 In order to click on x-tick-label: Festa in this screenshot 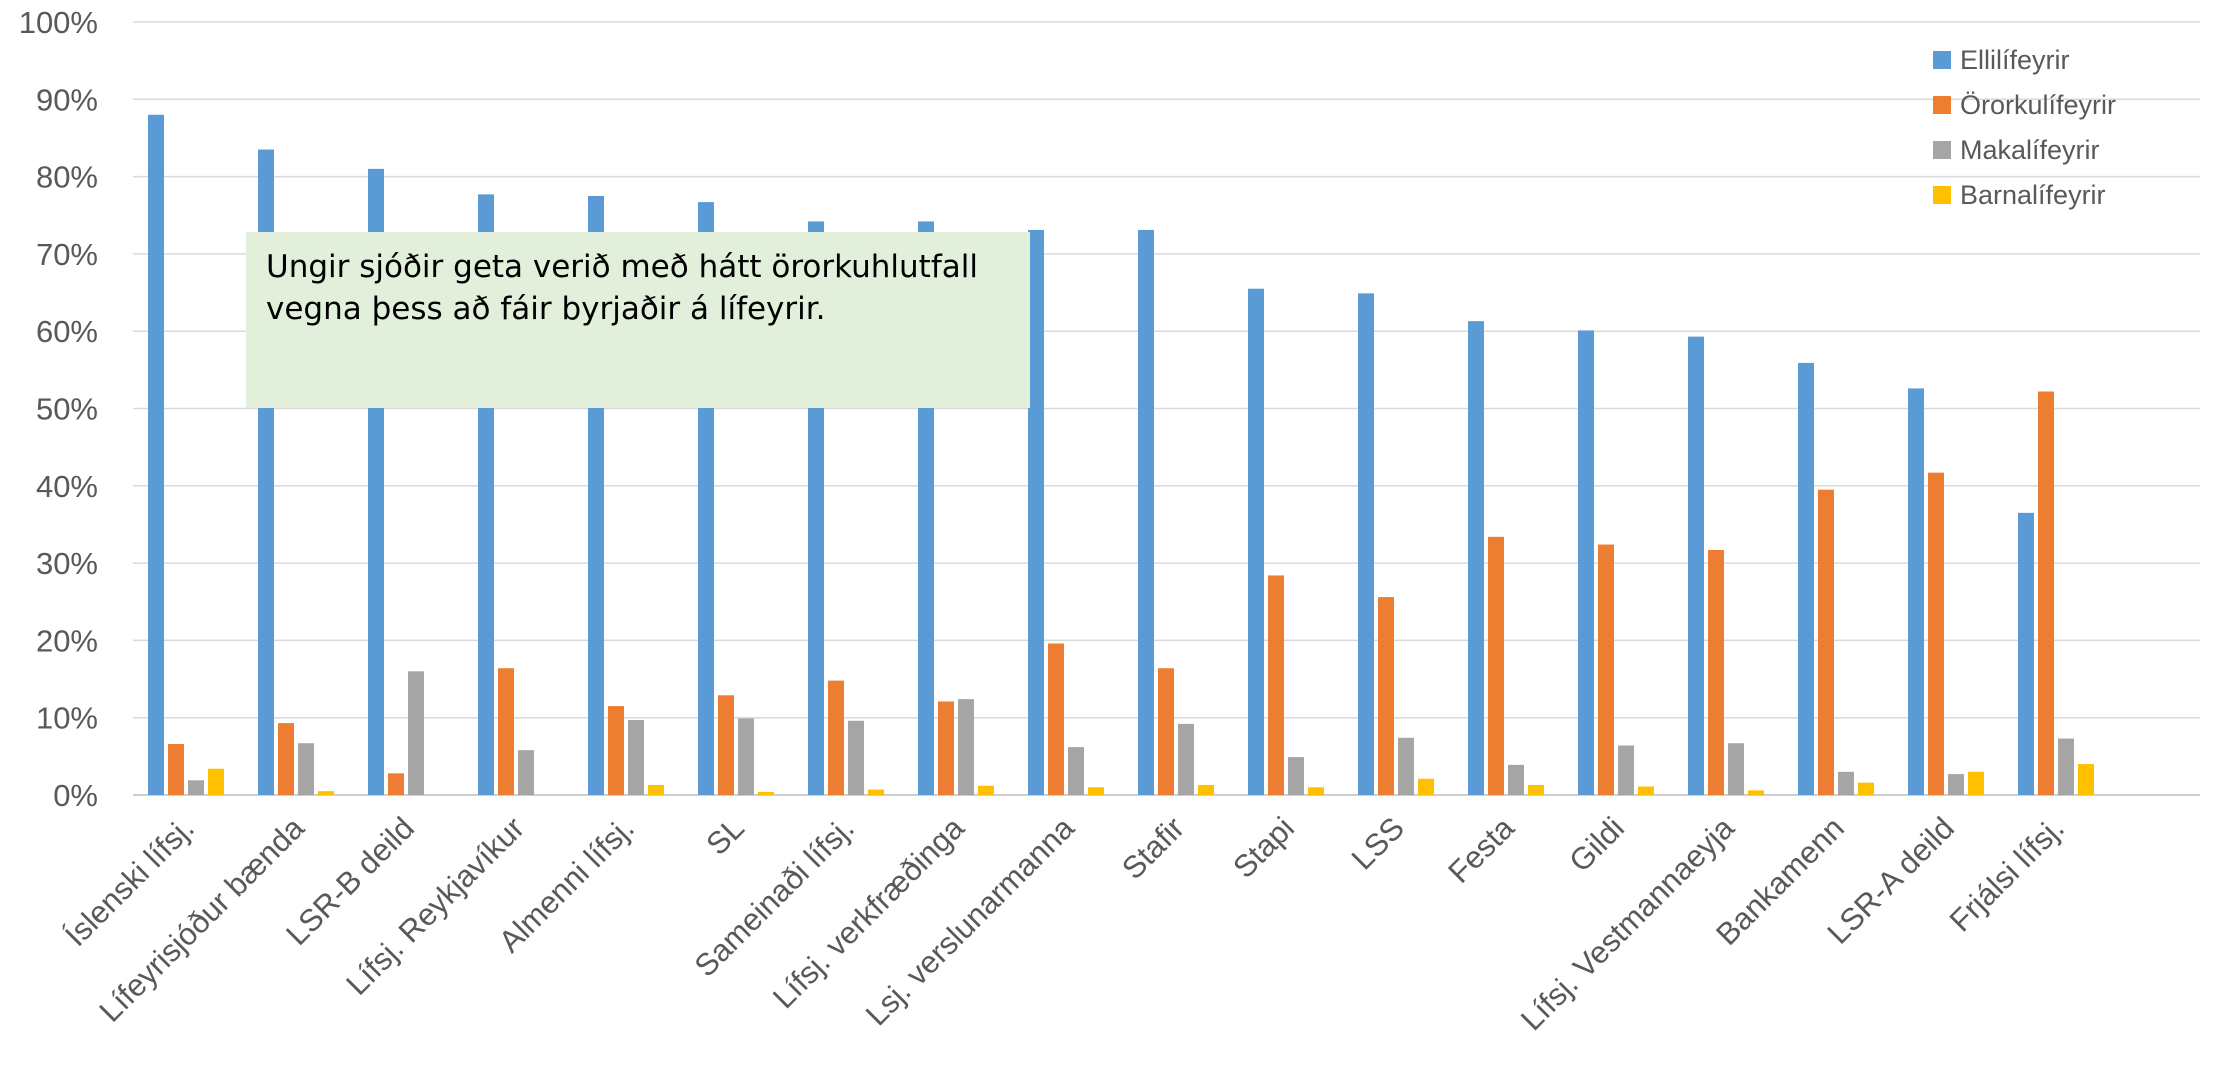, I will do `click(1481, 850)`.